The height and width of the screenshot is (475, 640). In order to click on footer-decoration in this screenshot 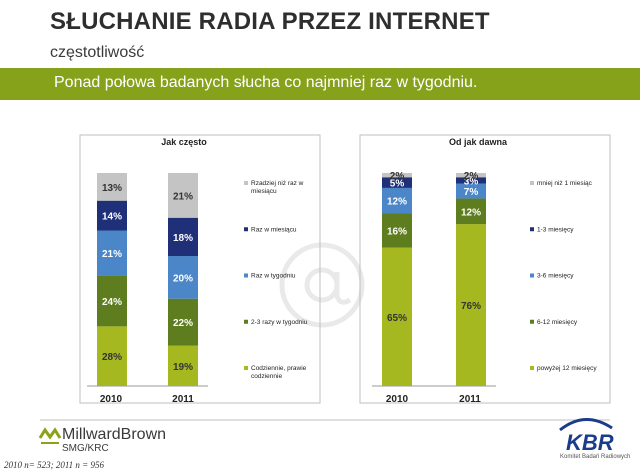, I will do `click(325, 431)`.